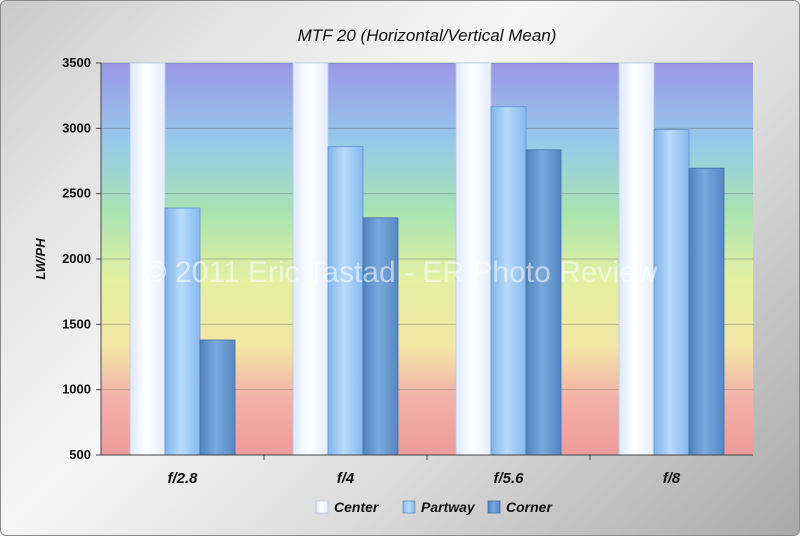 This screenshot has width=800, height=536. What do you see at coordinates (672, 478) in the screenshot?
I see `x-tick-label: f/8` at bounding box center [672, 478].